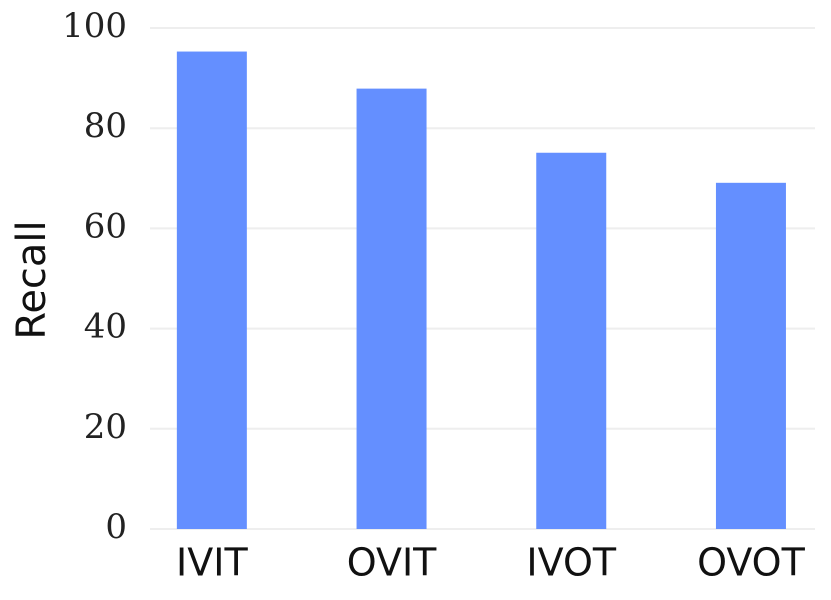 The image size is (831, 600). I want to click on y-tick-label: 40, so click(105, 327).